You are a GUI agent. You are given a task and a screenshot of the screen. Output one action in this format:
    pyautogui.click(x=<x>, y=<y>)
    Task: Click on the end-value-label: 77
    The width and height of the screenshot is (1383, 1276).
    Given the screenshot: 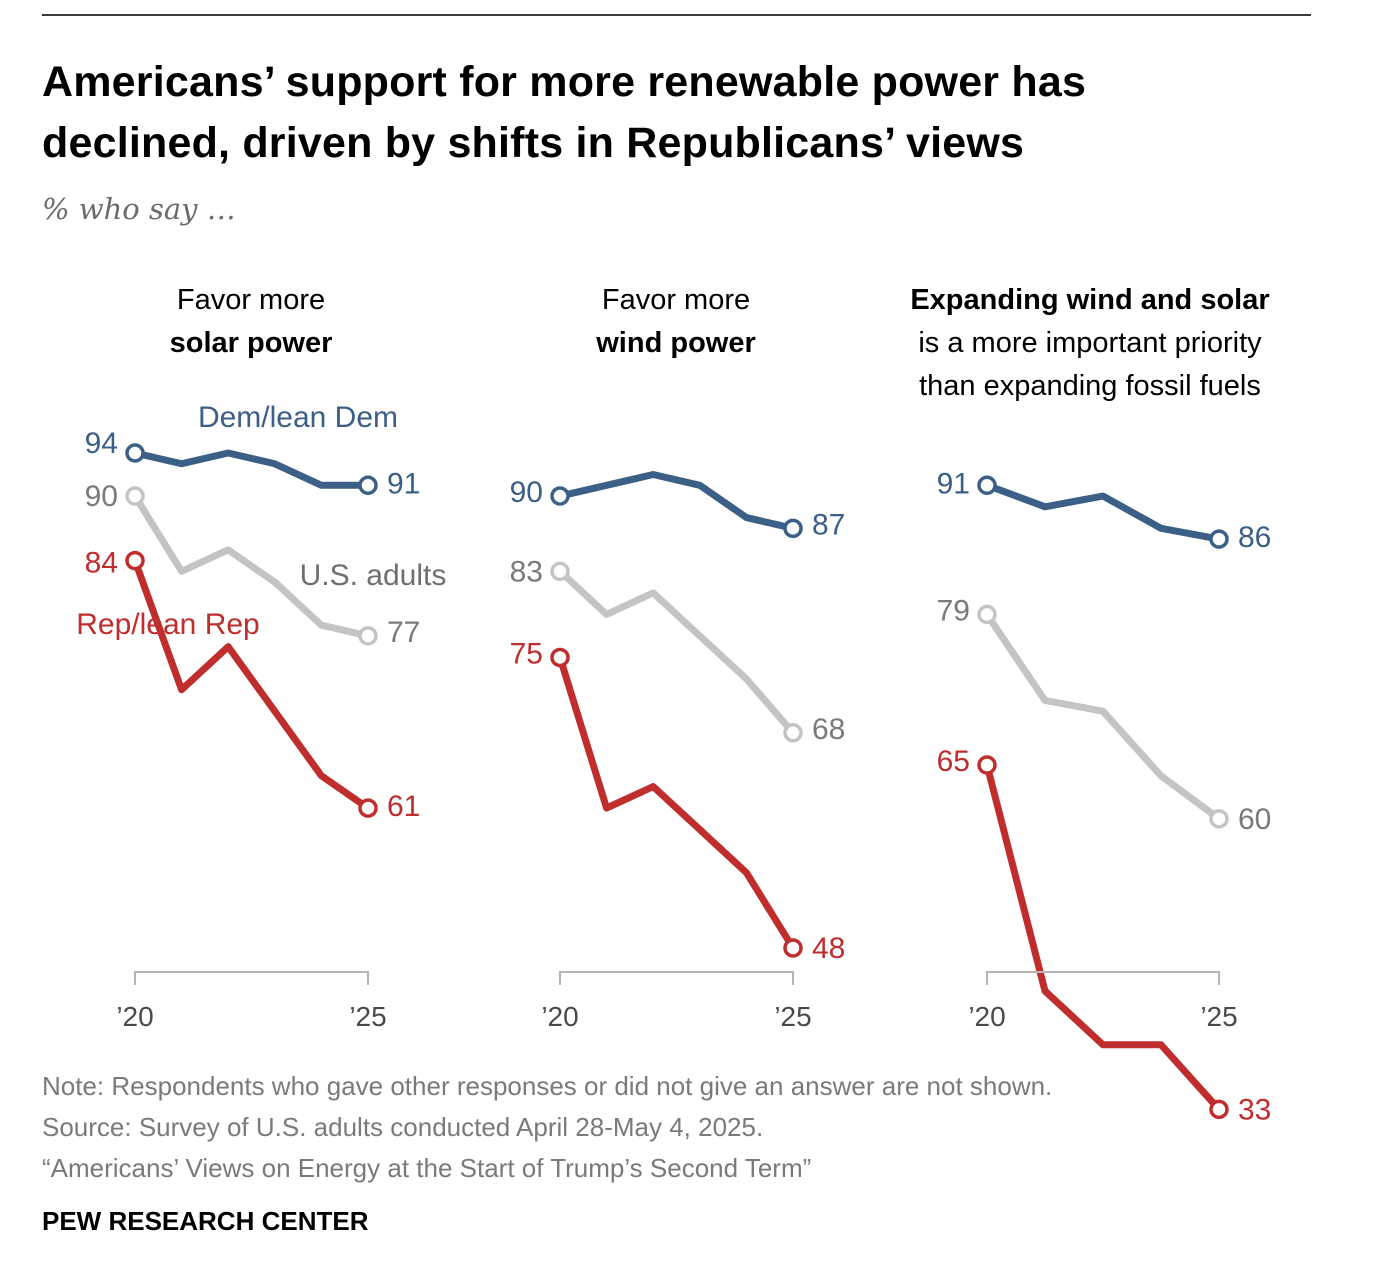 What is the action you would take?
    pyautogui.click(x=403, y=632)
    